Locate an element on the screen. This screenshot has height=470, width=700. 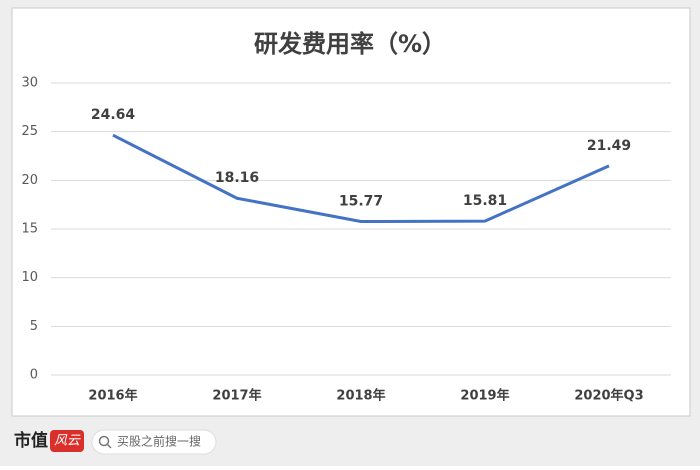
brand: 市值 is located at coordinates (31, 440).